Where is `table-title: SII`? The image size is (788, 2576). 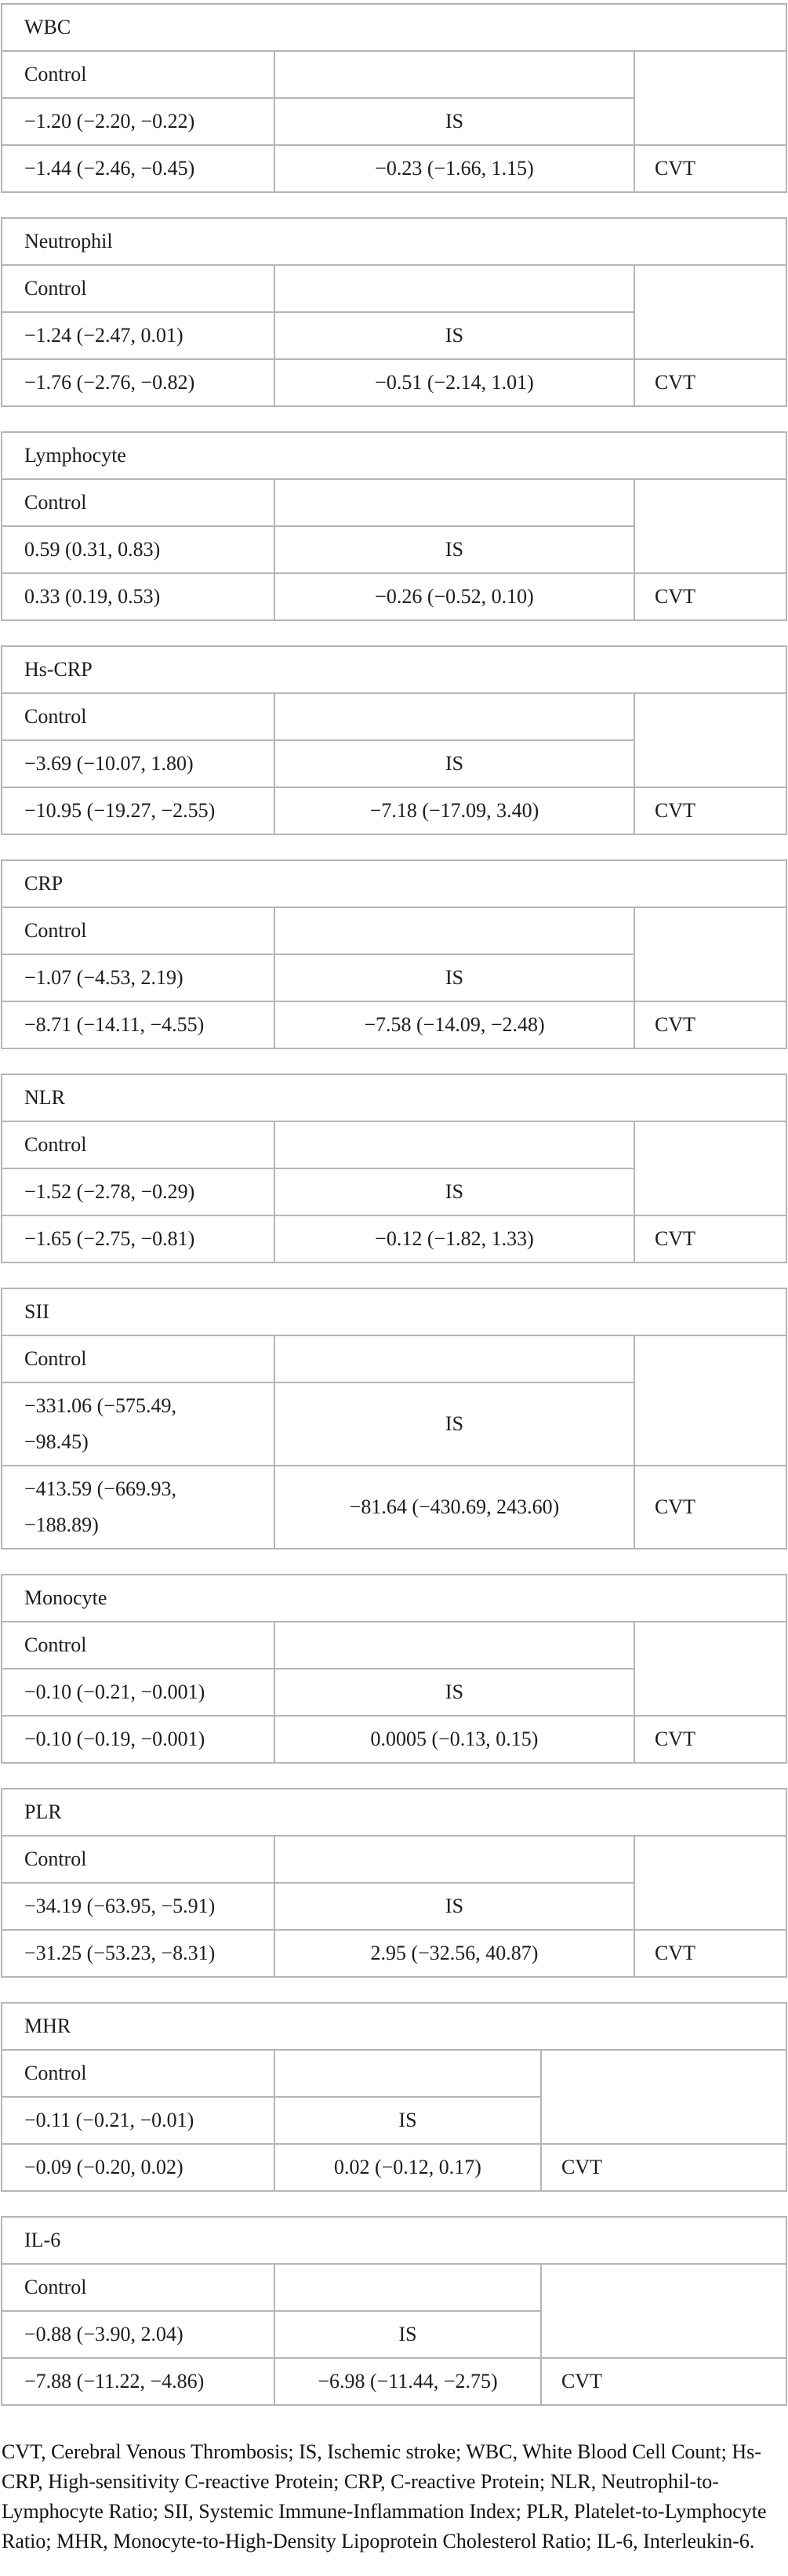 table-title: SII is located at coordinates (394, 1312).